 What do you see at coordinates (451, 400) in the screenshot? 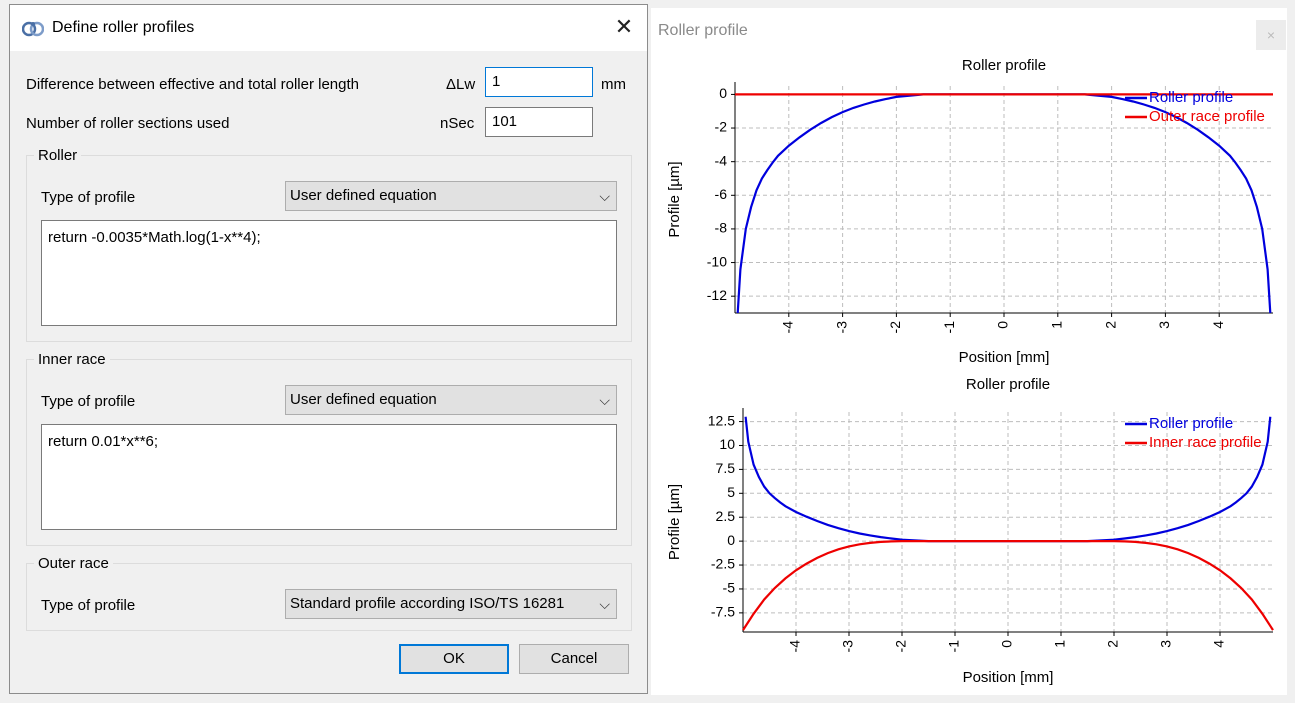
I see `inner-type-select: User defined equation ⌵` at bounding box center [451, 400].